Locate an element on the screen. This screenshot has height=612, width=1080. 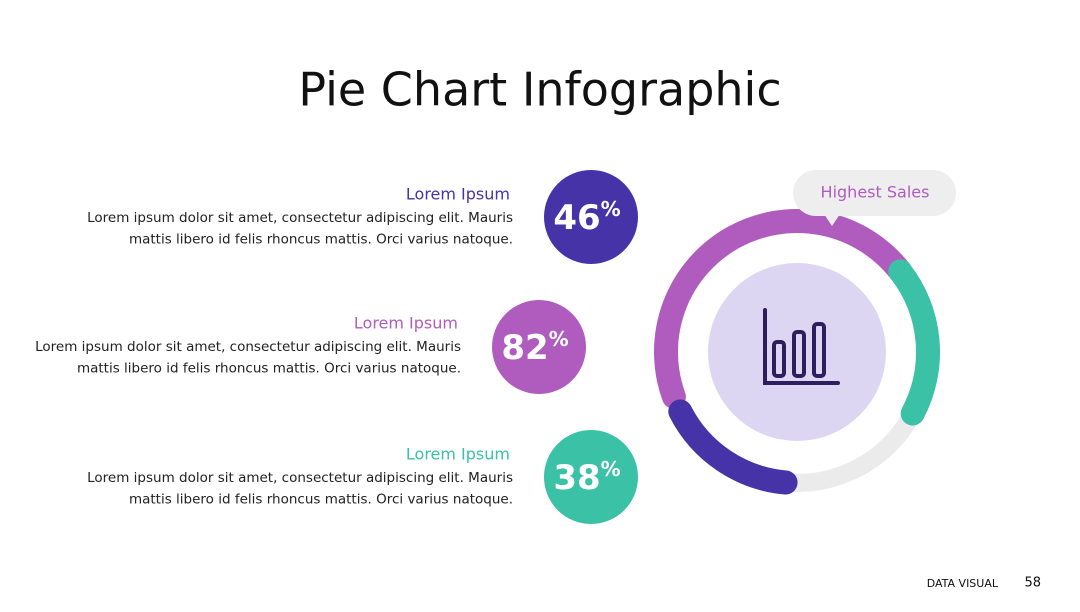
callout-pointer is located at coordinates (832, 220).